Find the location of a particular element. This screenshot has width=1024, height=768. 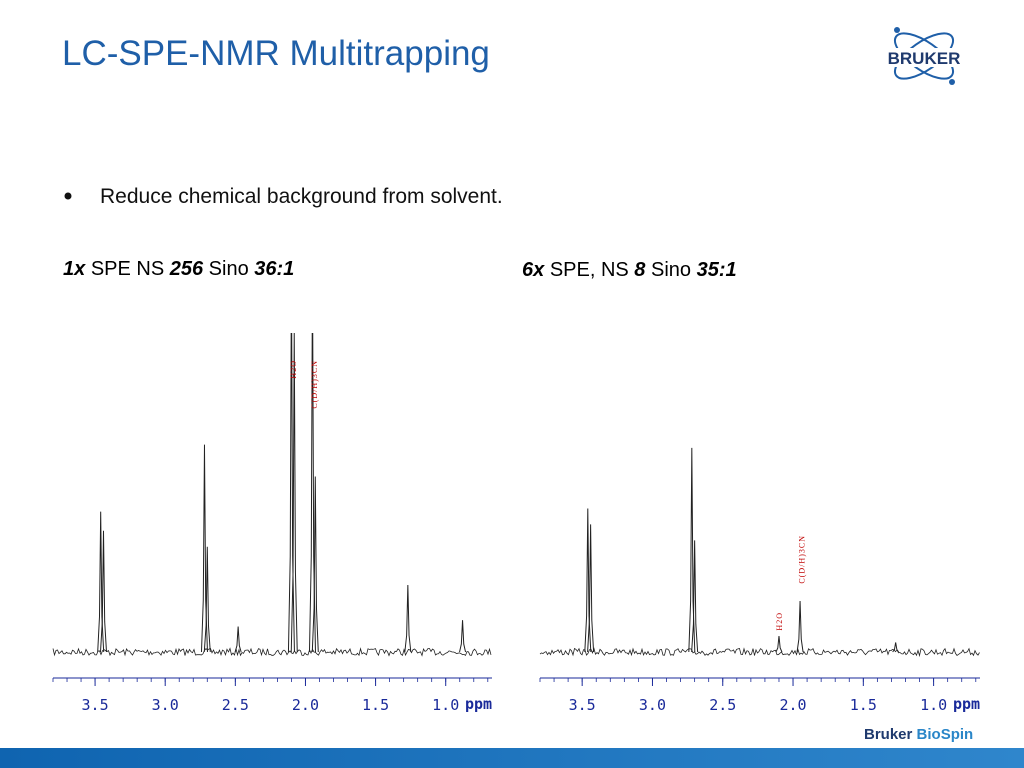

footer-brand: Bruker is located at coordinates (888, 734).